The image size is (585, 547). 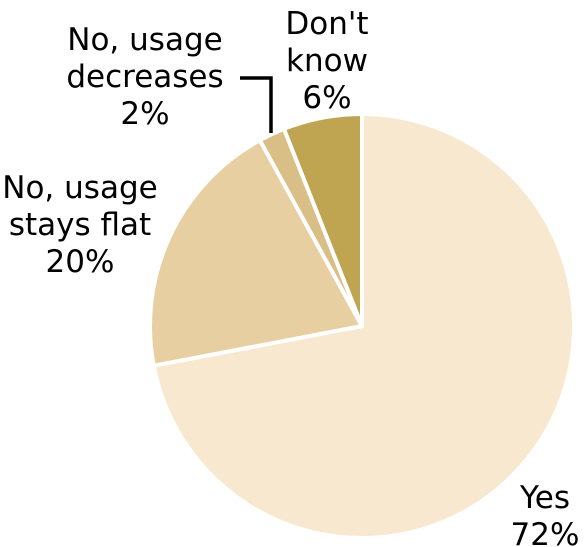 I want to click on pie-slice, so click(x=322, y=220).